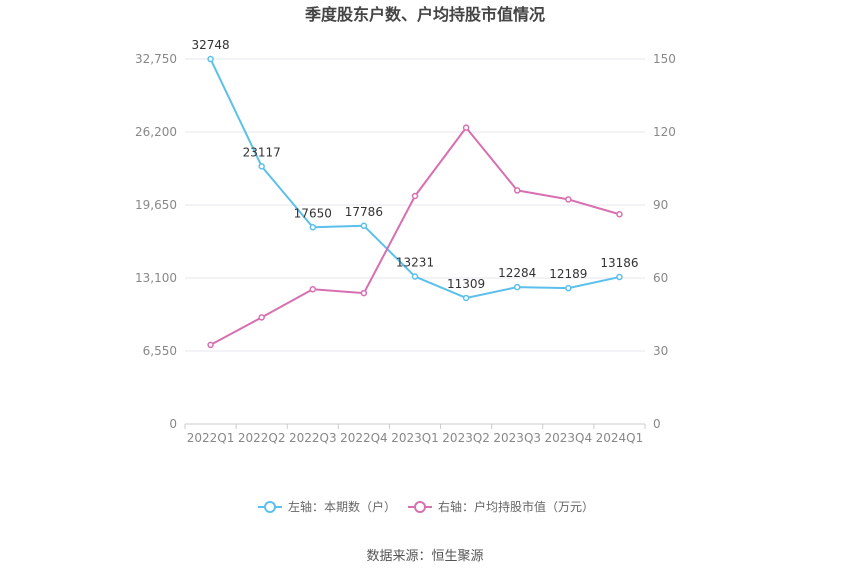  Describe the element at coordinates (424, 14) in the screenshot. I see `chart-title: 季度股东户数、户均持股市值情况` at that location.